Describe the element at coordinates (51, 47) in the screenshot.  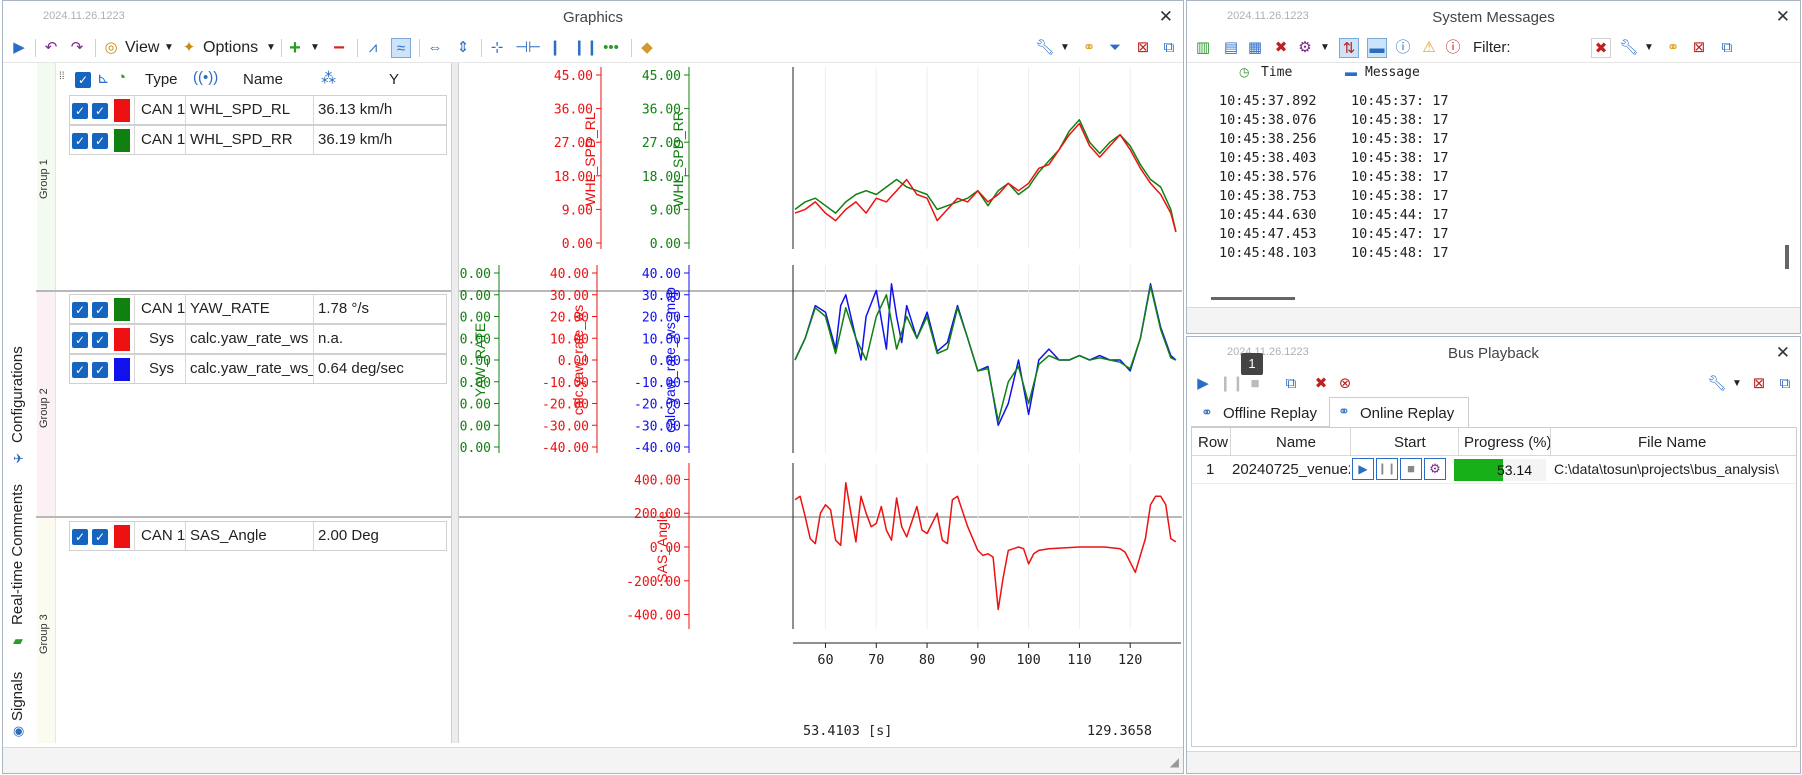
I see `undo-icon: ↶` at that location.